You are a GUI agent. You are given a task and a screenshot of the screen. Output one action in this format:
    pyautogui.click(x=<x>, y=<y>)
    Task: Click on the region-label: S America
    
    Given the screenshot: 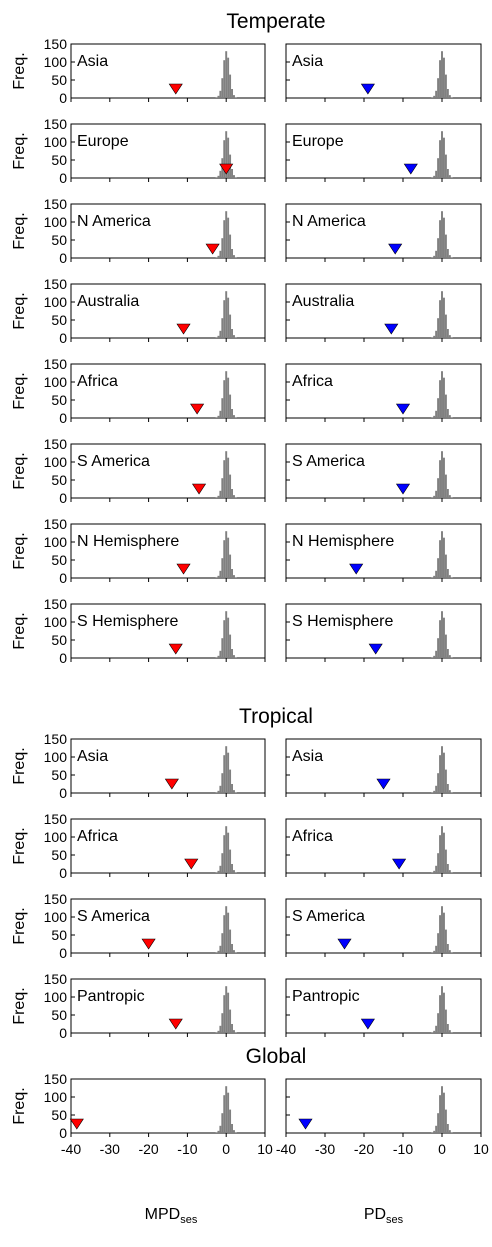 What is the action you would take?
    pyautogui.click(x=113, y=916)
    